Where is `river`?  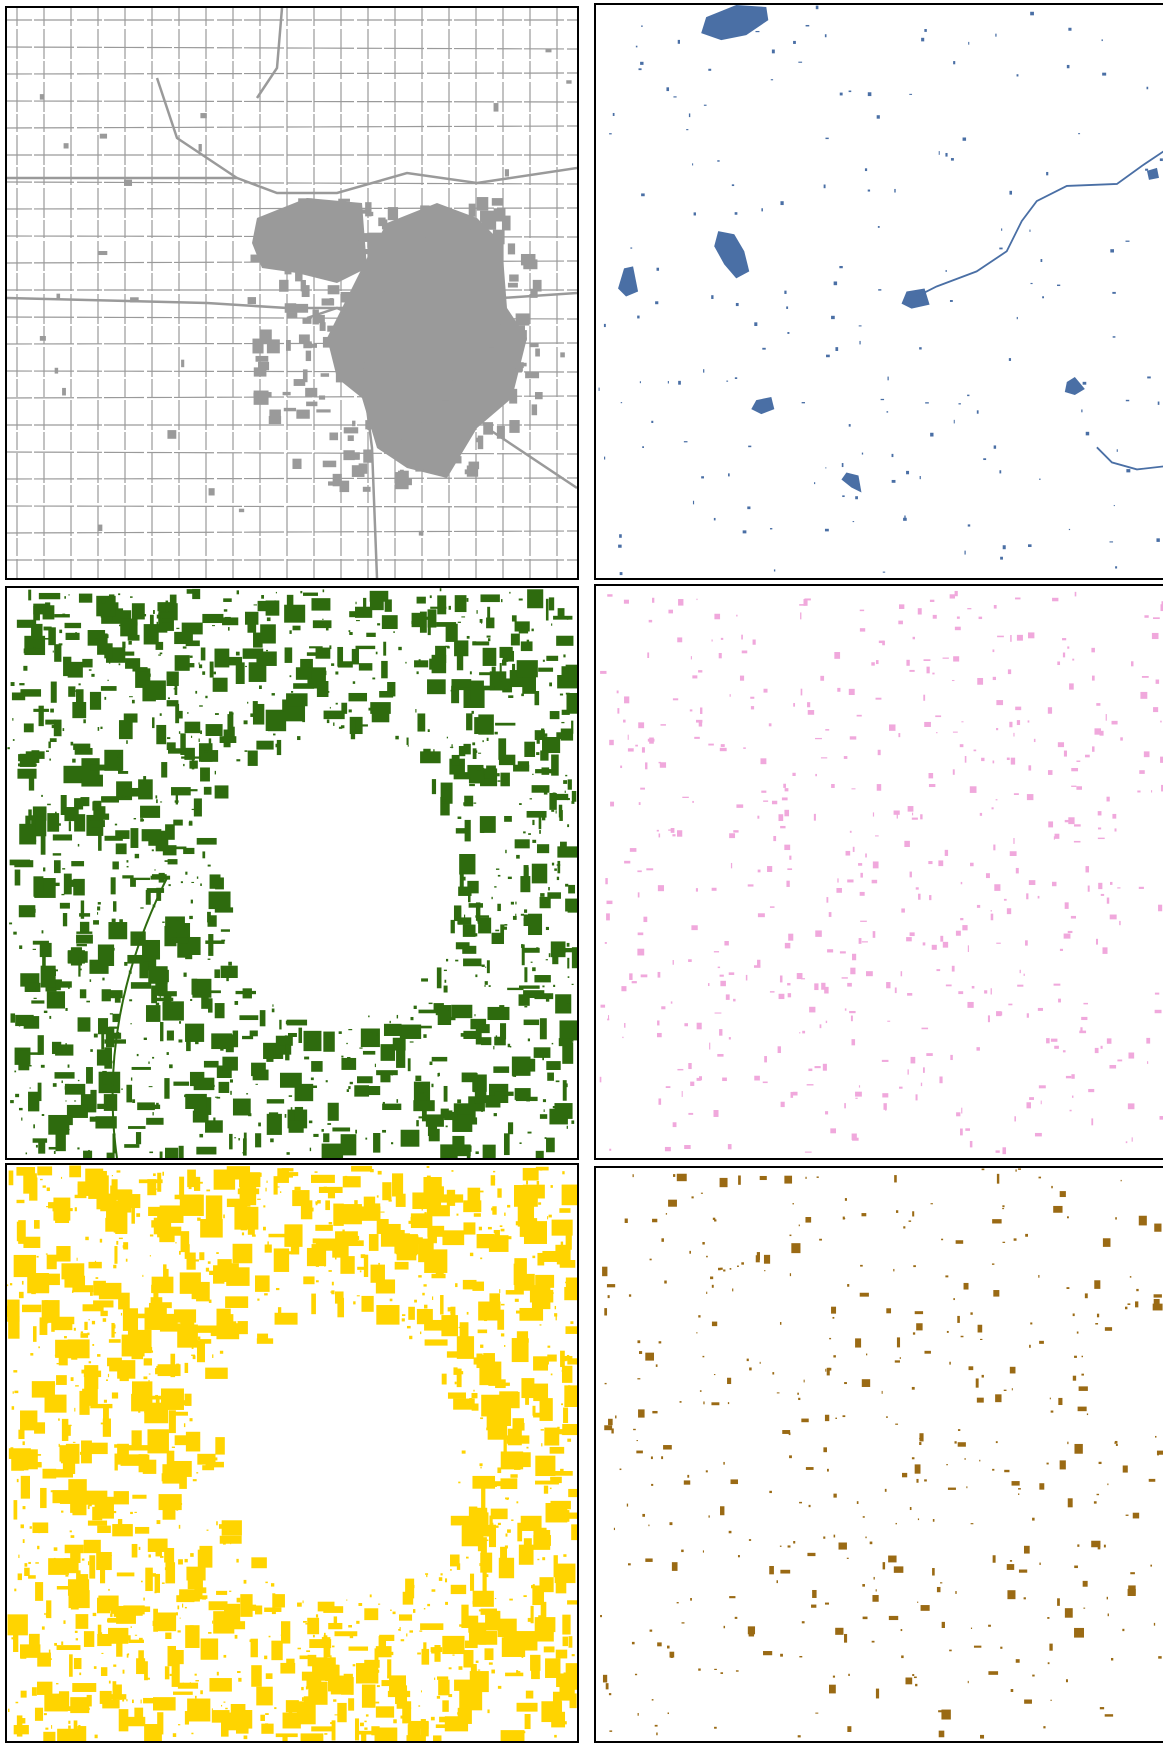
river is located at coordinates (1039, 310).